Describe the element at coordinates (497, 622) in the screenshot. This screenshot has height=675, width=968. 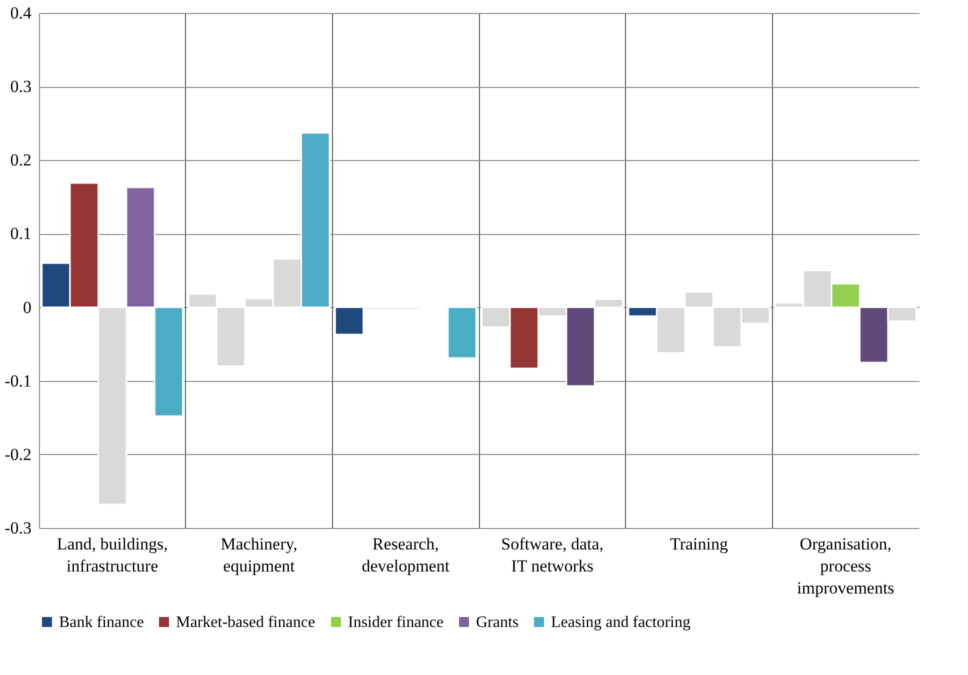
I see `legend-label: Grants` at that location.